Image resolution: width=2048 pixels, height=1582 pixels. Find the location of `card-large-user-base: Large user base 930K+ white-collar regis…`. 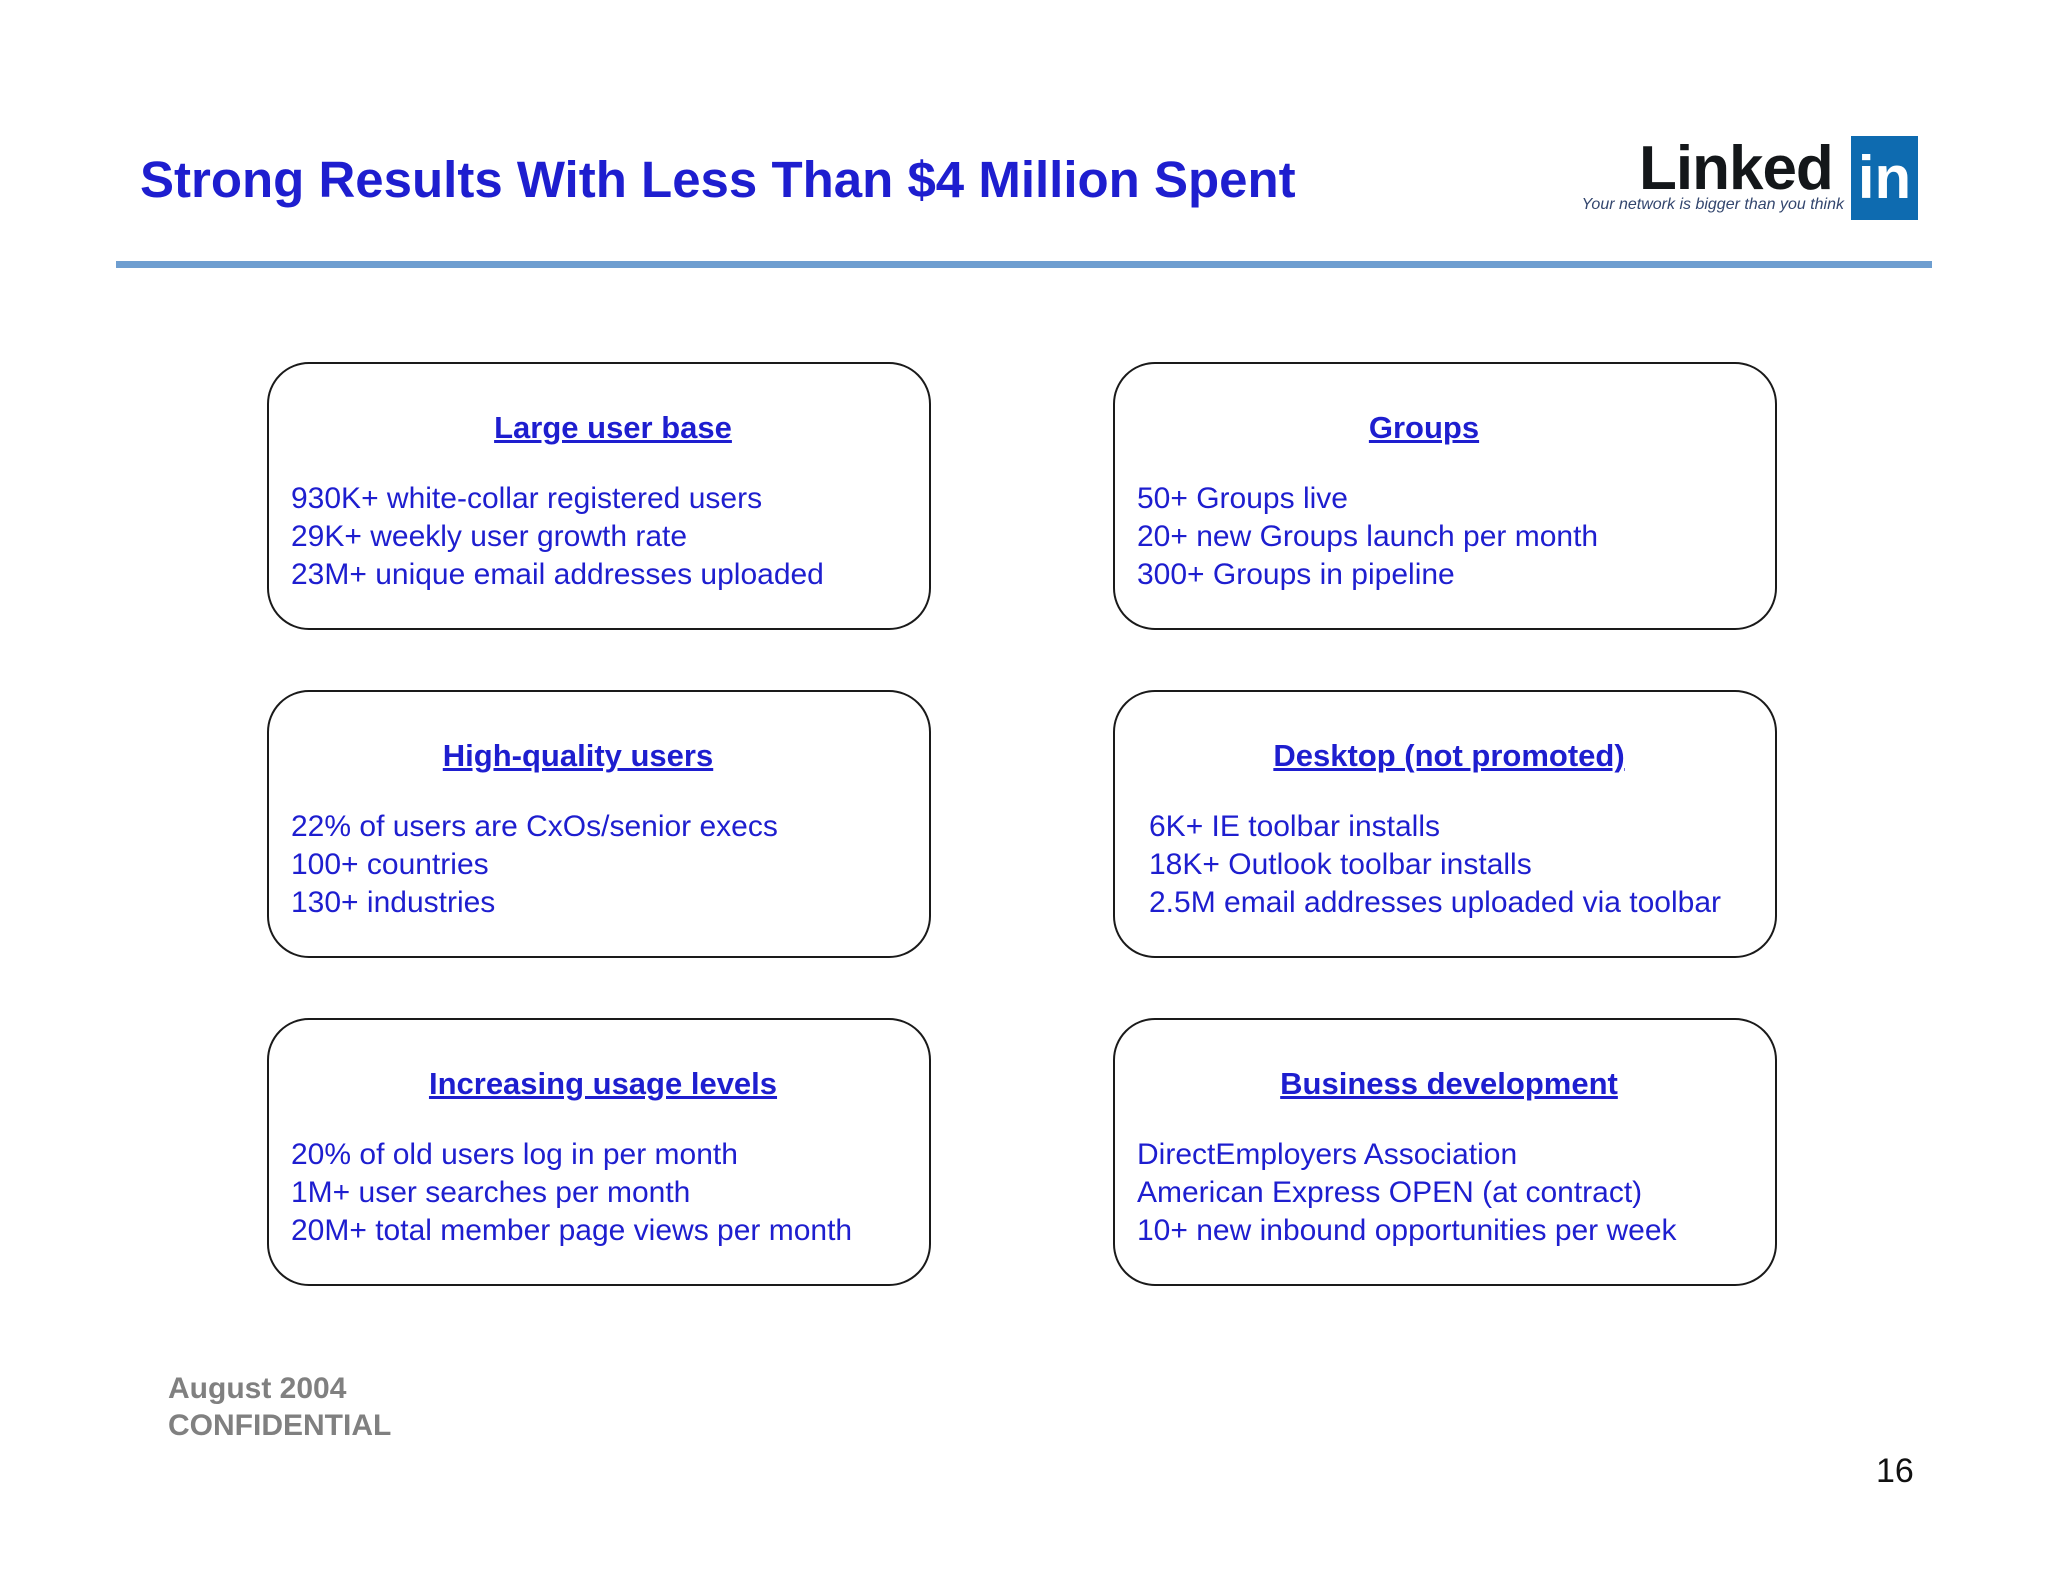

card-large-user-base: Large user base 930K+ white-collar regis… is located at coordinates (599, 496).